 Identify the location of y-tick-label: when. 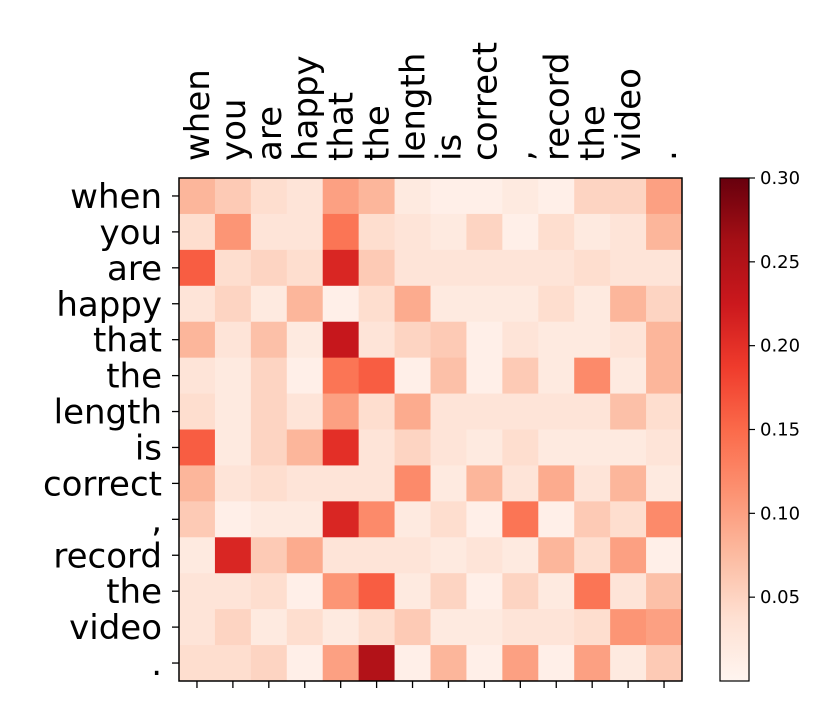
(116, 197).